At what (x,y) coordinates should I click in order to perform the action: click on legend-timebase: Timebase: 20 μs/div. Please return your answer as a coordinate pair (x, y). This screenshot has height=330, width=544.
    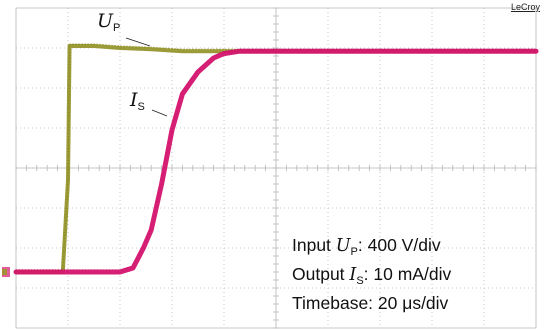
    Looking at the image, I should click on (370, 303).